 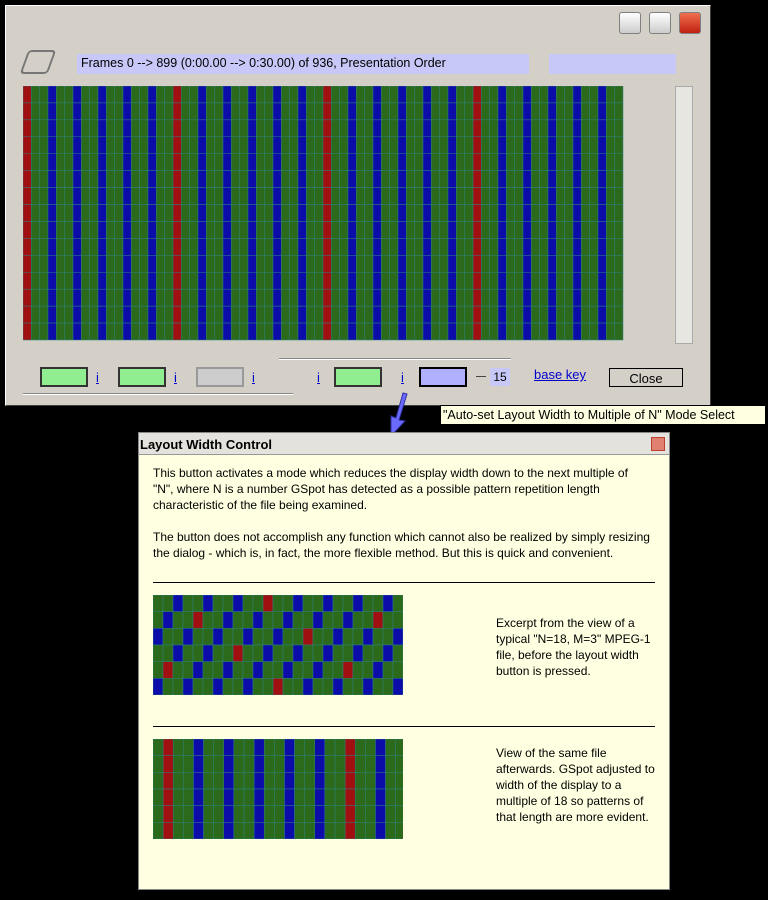 I want to click on scrollbar, so click(x=684, y=215).